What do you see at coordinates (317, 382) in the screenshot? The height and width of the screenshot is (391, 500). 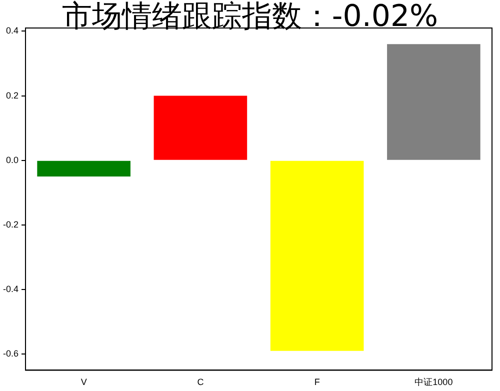 I see `x-tick-label: F` at bounding box center [317, 382].